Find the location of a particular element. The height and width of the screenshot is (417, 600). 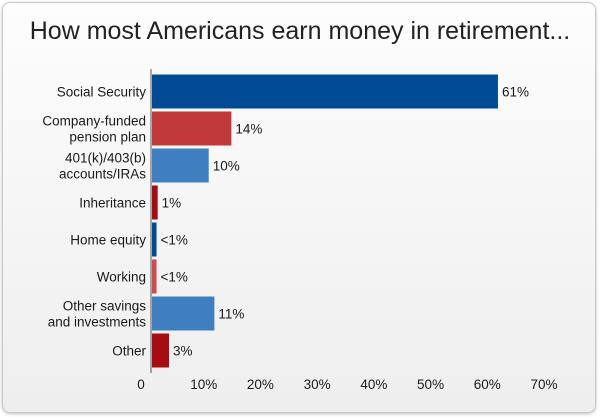

x-tick-label: 30% is located at coordinates (317, 384).